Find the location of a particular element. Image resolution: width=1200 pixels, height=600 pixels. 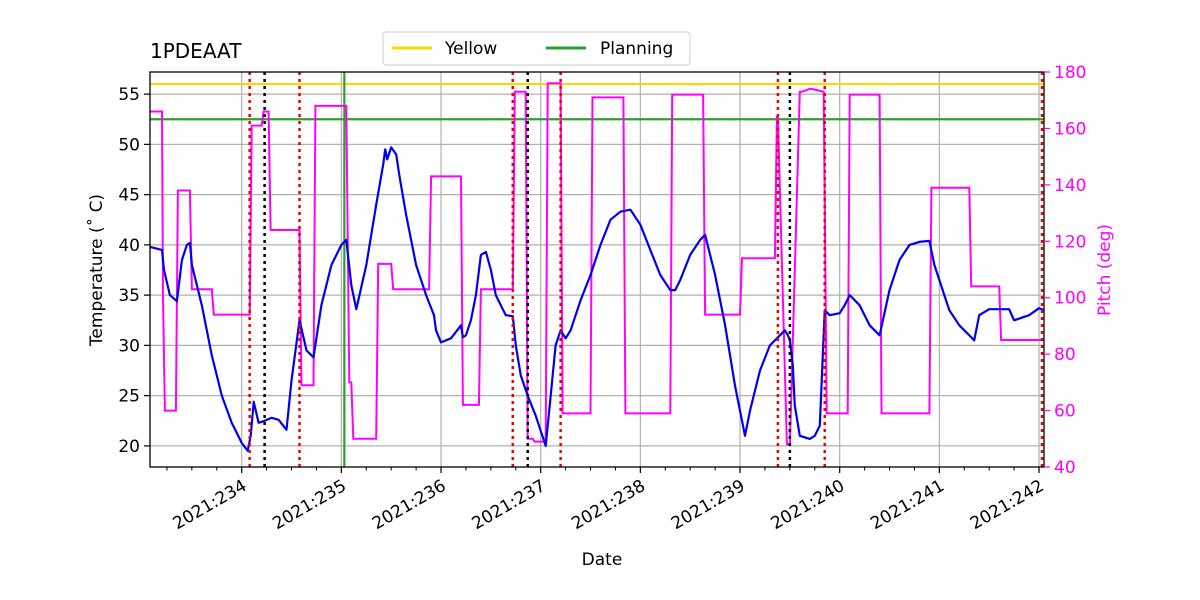

x-tick-label: 2021:238 is located at coordinates (608, 505).